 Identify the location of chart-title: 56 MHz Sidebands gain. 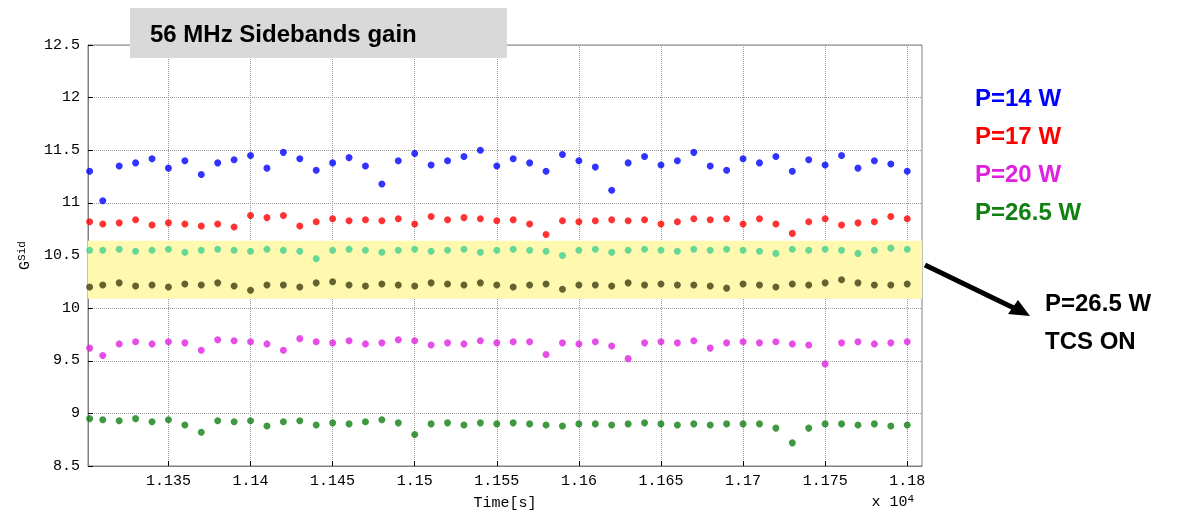
(283, 34).